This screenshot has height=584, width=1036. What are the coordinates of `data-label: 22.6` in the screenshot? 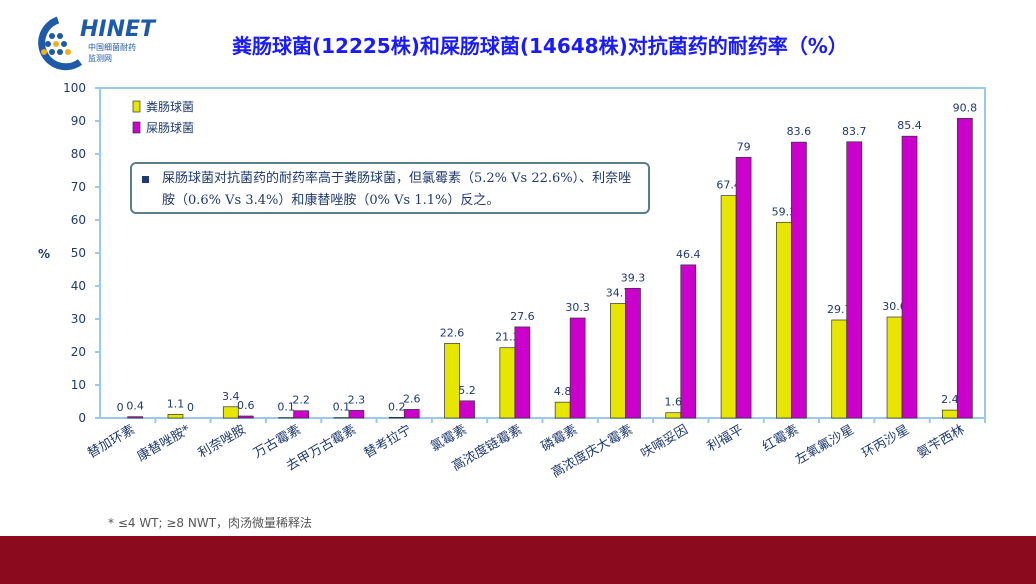 It's located at (452, 332).